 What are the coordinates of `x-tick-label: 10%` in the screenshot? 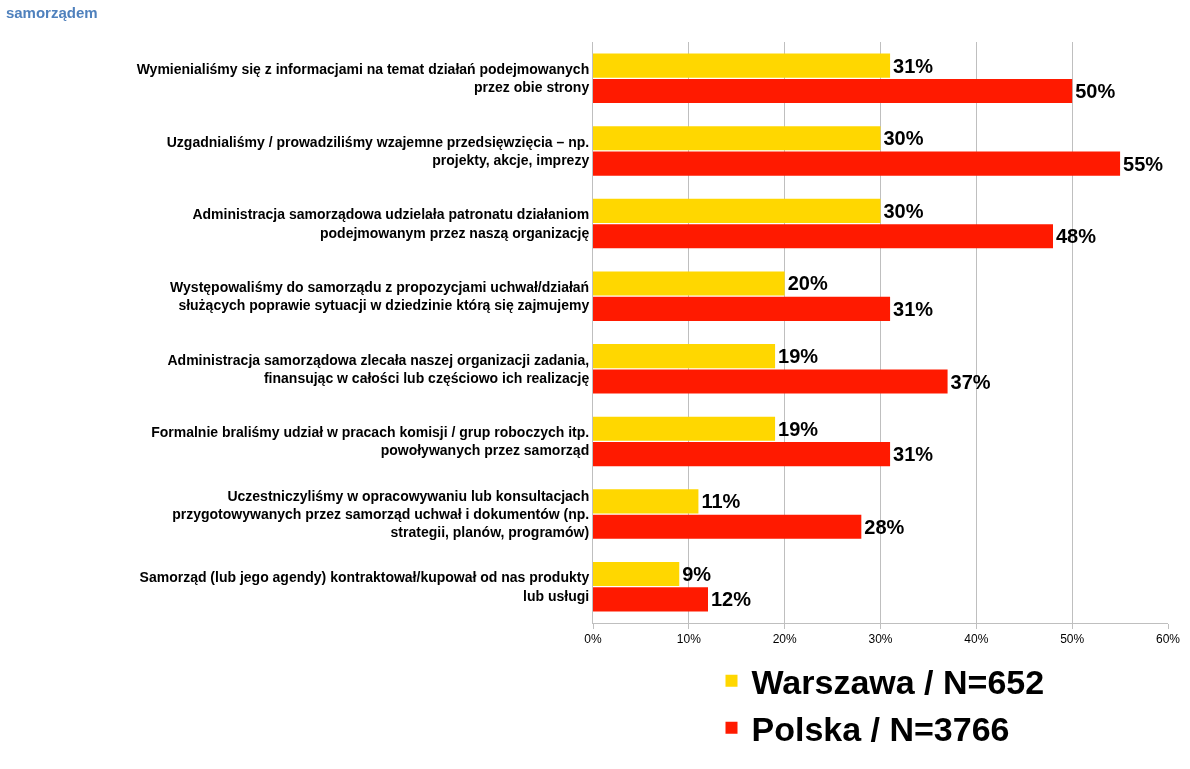 It's located at (689, 639).